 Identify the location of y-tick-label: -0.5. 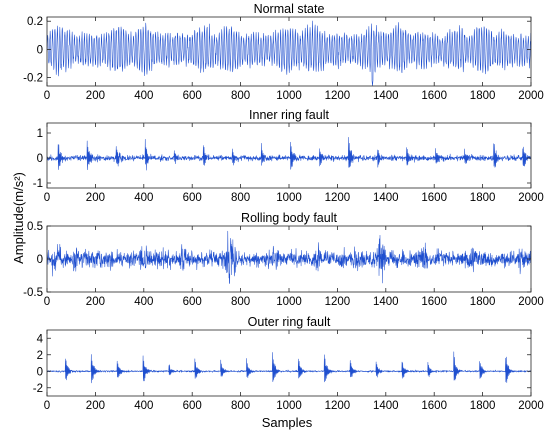
(33, 293).